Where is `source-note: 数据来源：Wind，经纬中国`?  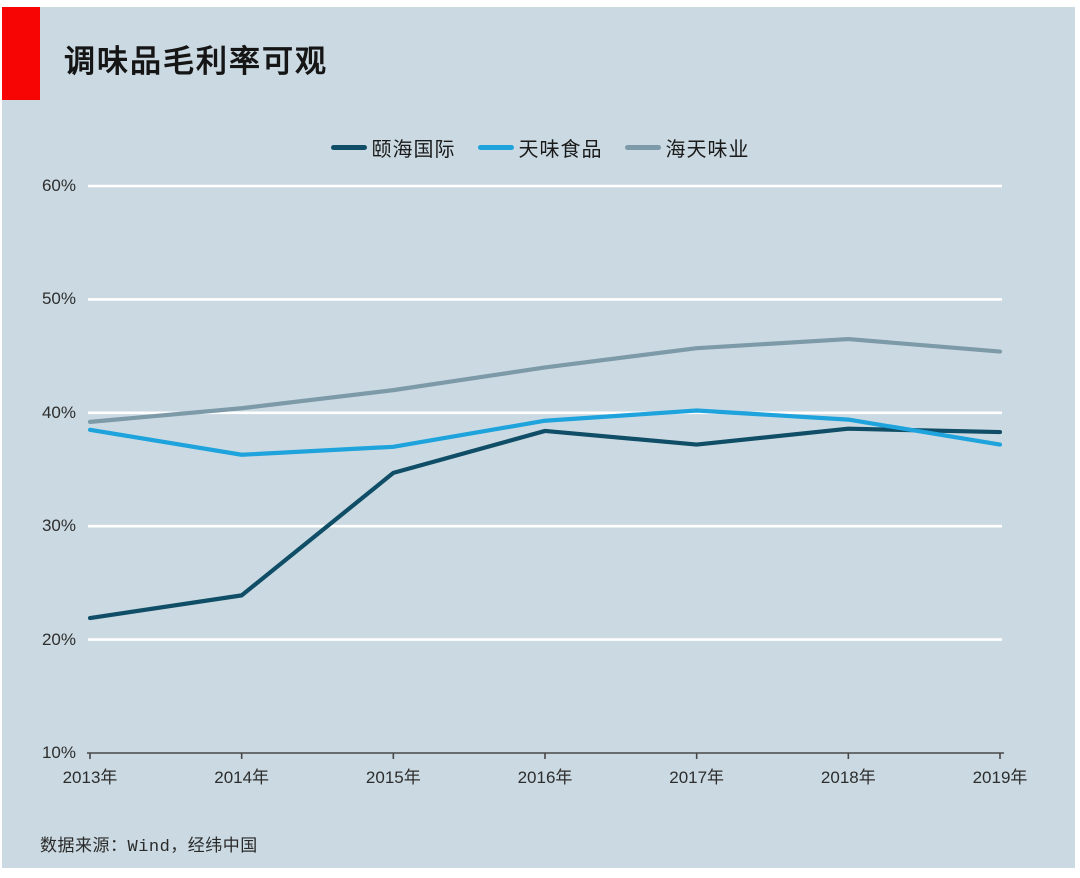 source-note: 数据来源：Wind，经纬中国 is located at coordinates (149, 847).